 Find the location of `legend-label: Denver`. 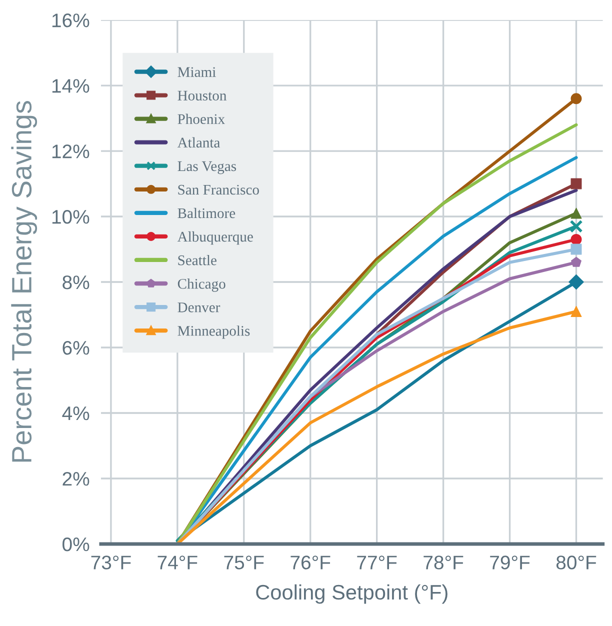

legend-label: Denver is located at coordinates (199, 307).